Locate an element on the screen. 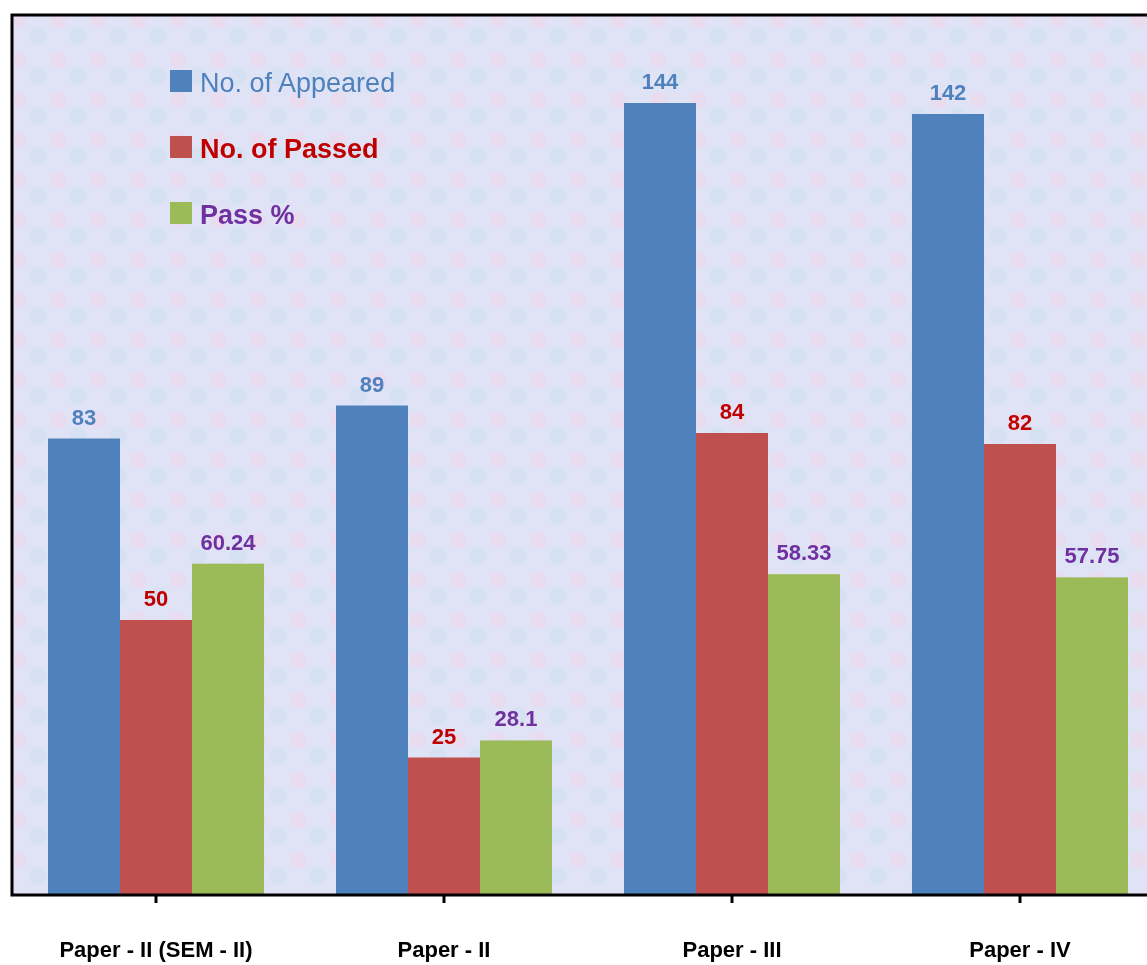  data-label: 50 is located at coordinates (156, 598).